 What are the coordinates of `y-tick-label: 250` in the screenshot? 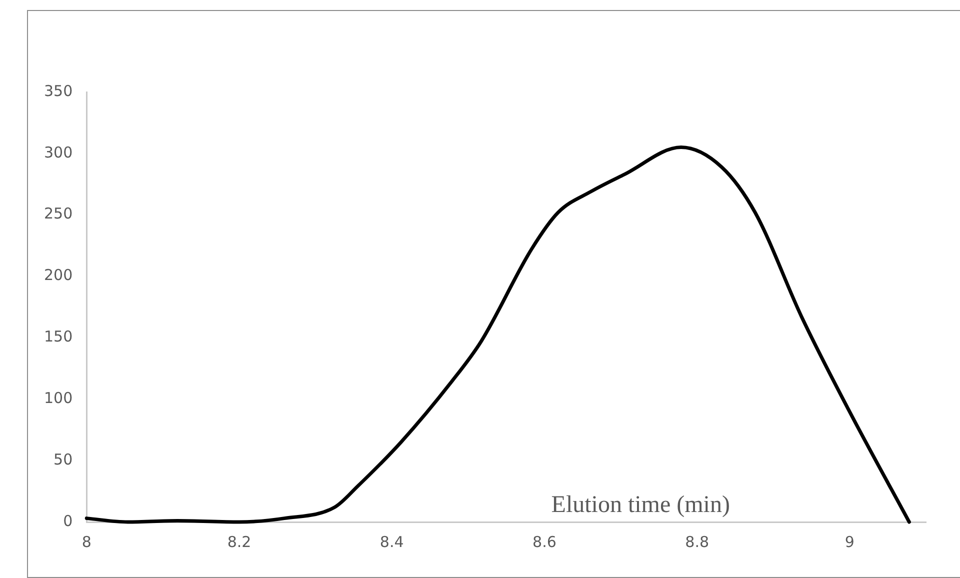 It's located at (58, 213).